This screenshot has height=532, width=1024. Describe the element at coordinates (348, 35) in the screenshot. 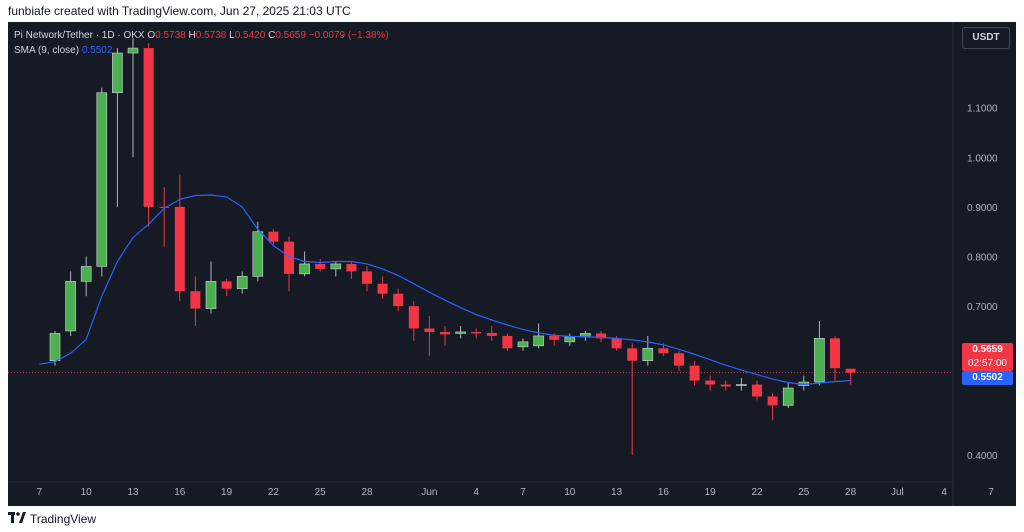

I see `change-value: −0.0079 (−1.38%)` at that location.